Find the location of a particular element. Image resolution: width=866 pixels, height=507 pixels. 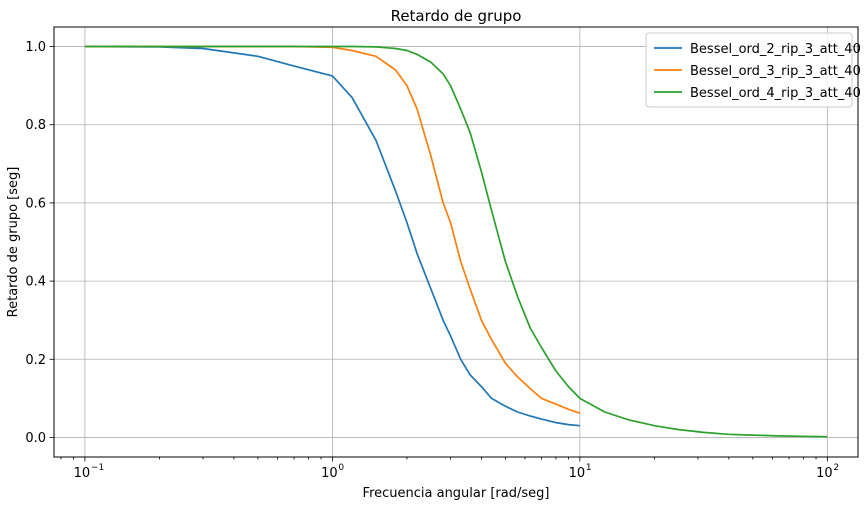

y-tick-label: 1.0 is located at coordinates (35, 47).